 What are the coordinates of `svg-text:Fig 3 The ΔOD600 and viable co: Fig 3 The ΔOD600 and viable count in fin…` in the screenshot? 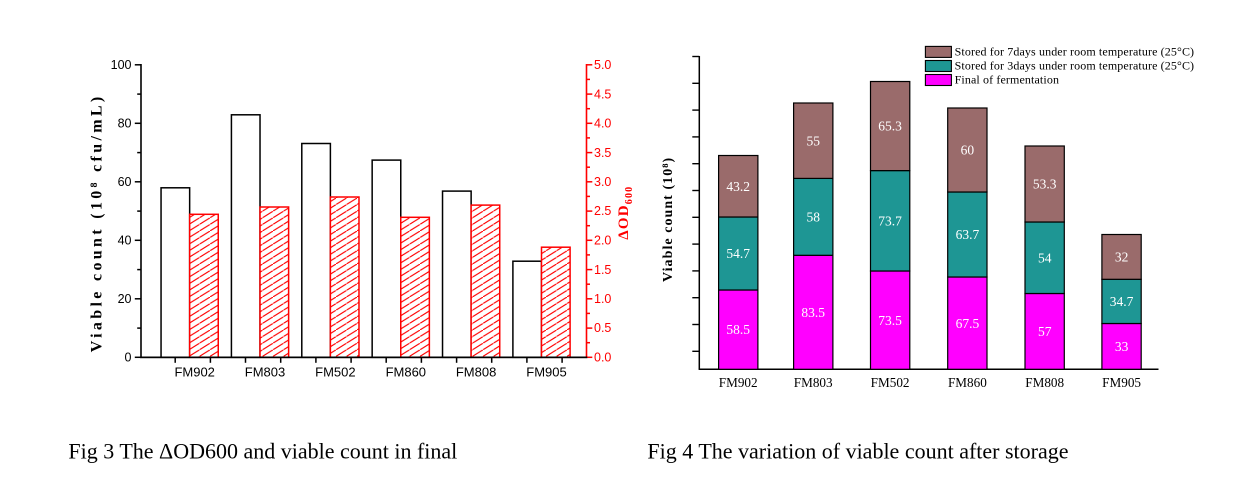 It's located at (262, 450).